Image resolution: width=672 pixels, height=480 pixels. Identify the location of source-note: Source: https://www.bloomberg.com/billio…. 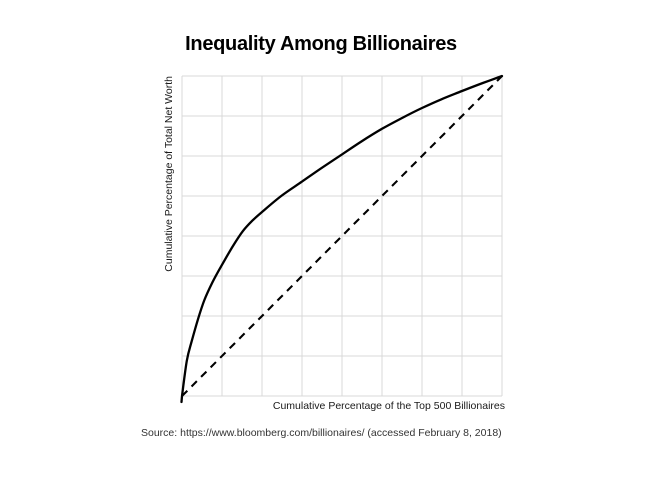
(321, 433).